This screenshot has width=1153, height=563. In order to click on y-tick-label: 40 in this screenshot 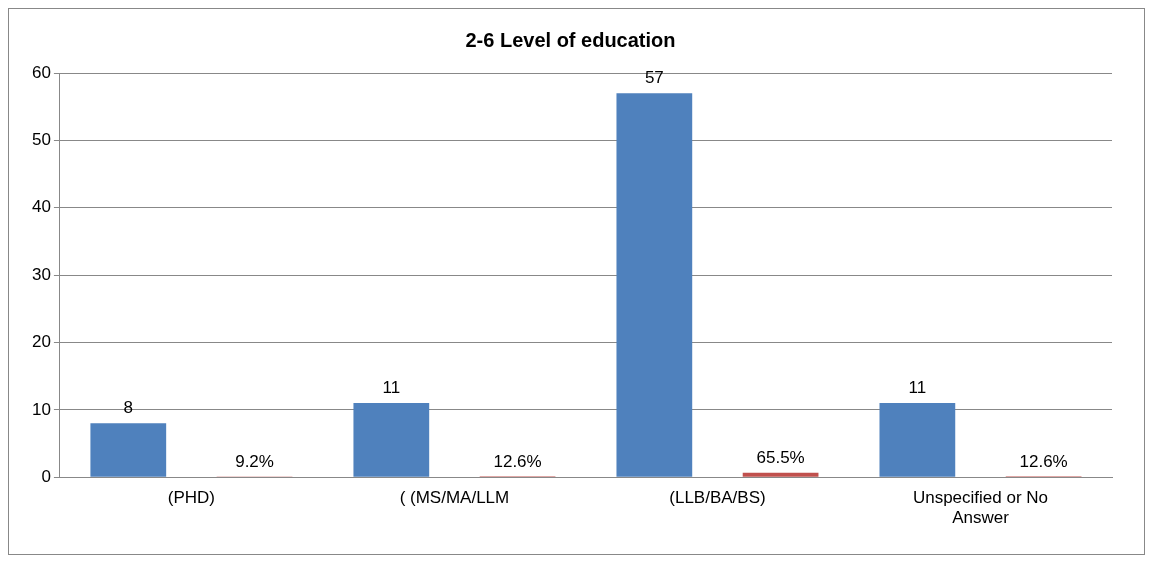, I will do `click(41, 207)`.